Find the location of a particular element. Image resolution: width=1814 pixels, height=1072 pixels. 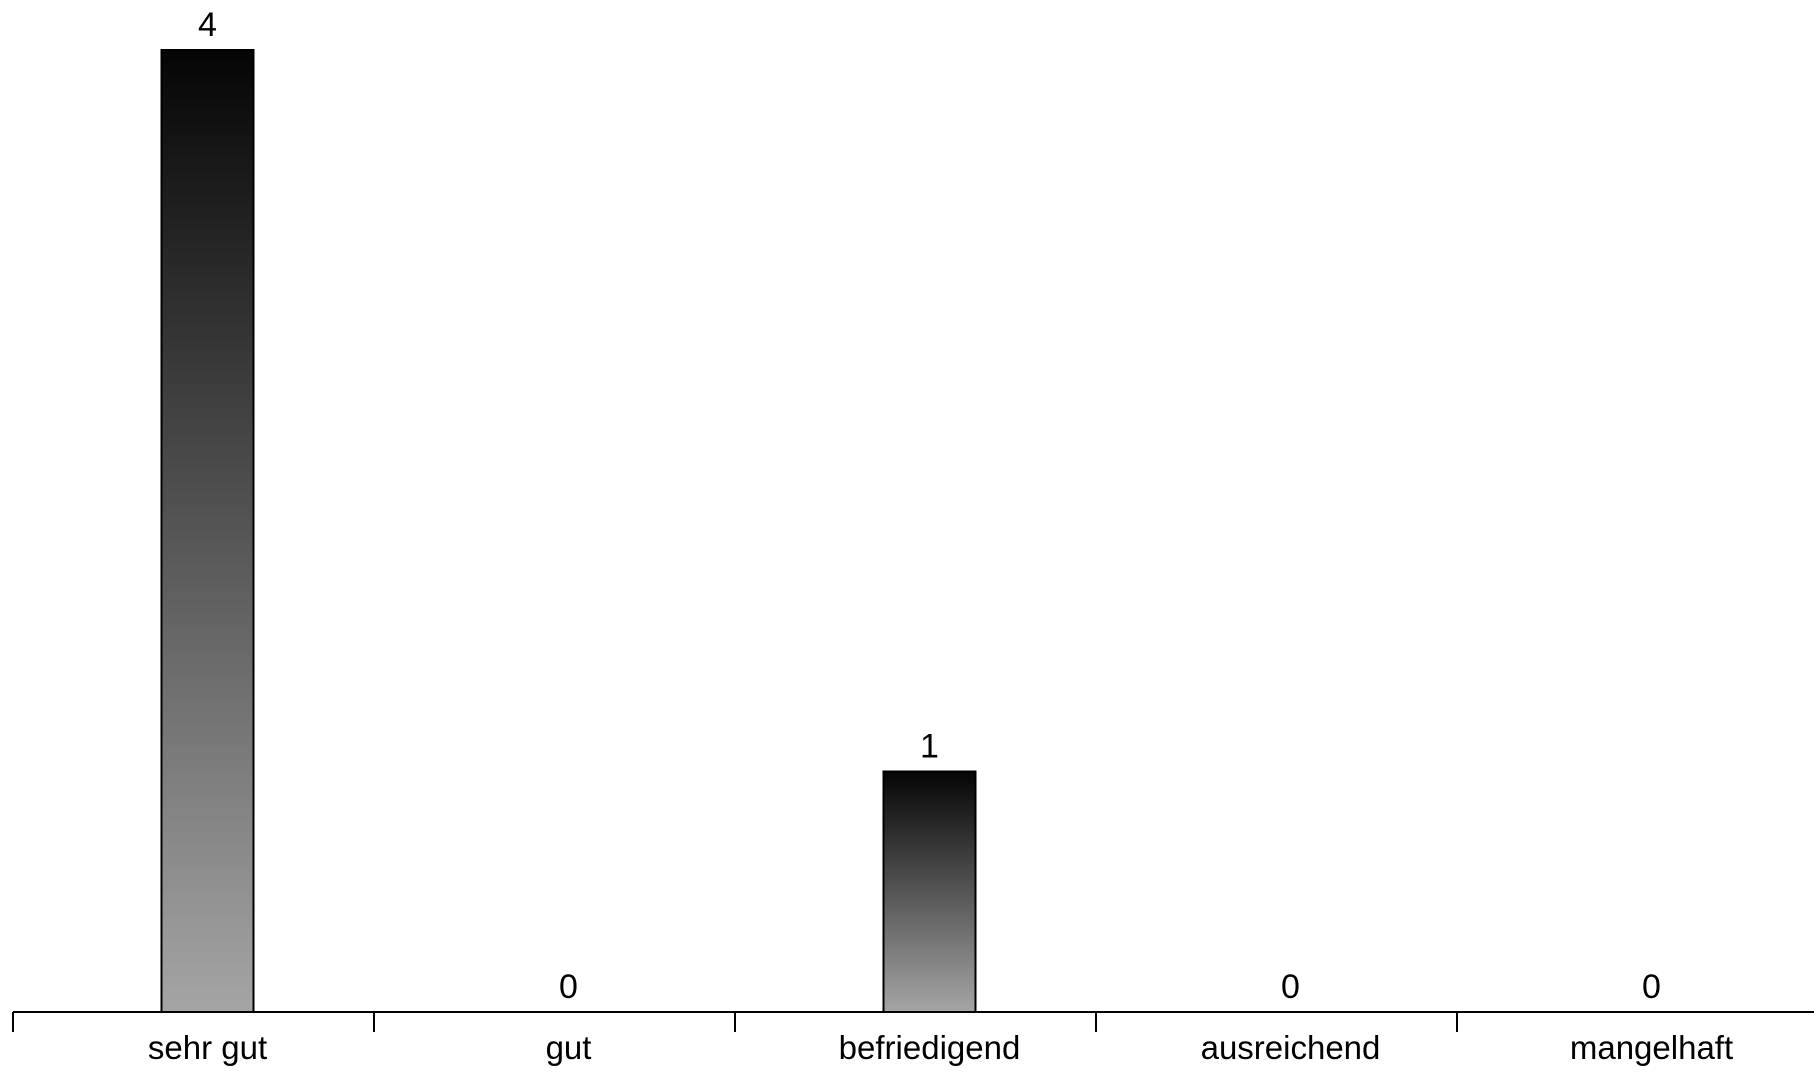

bar-sehr-gut is located at coordinates (207, 531).